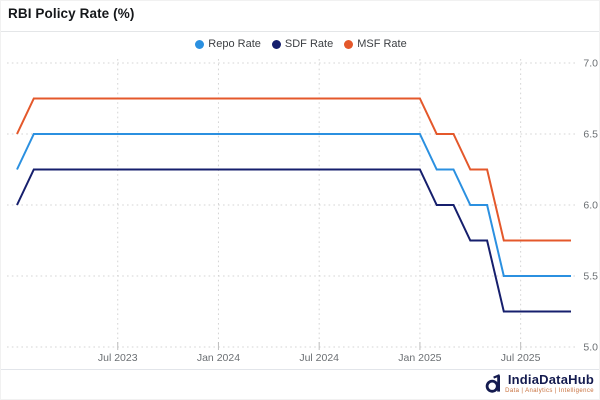  I want to click on brand-name: IndiaDataHub, so click(550, 379).